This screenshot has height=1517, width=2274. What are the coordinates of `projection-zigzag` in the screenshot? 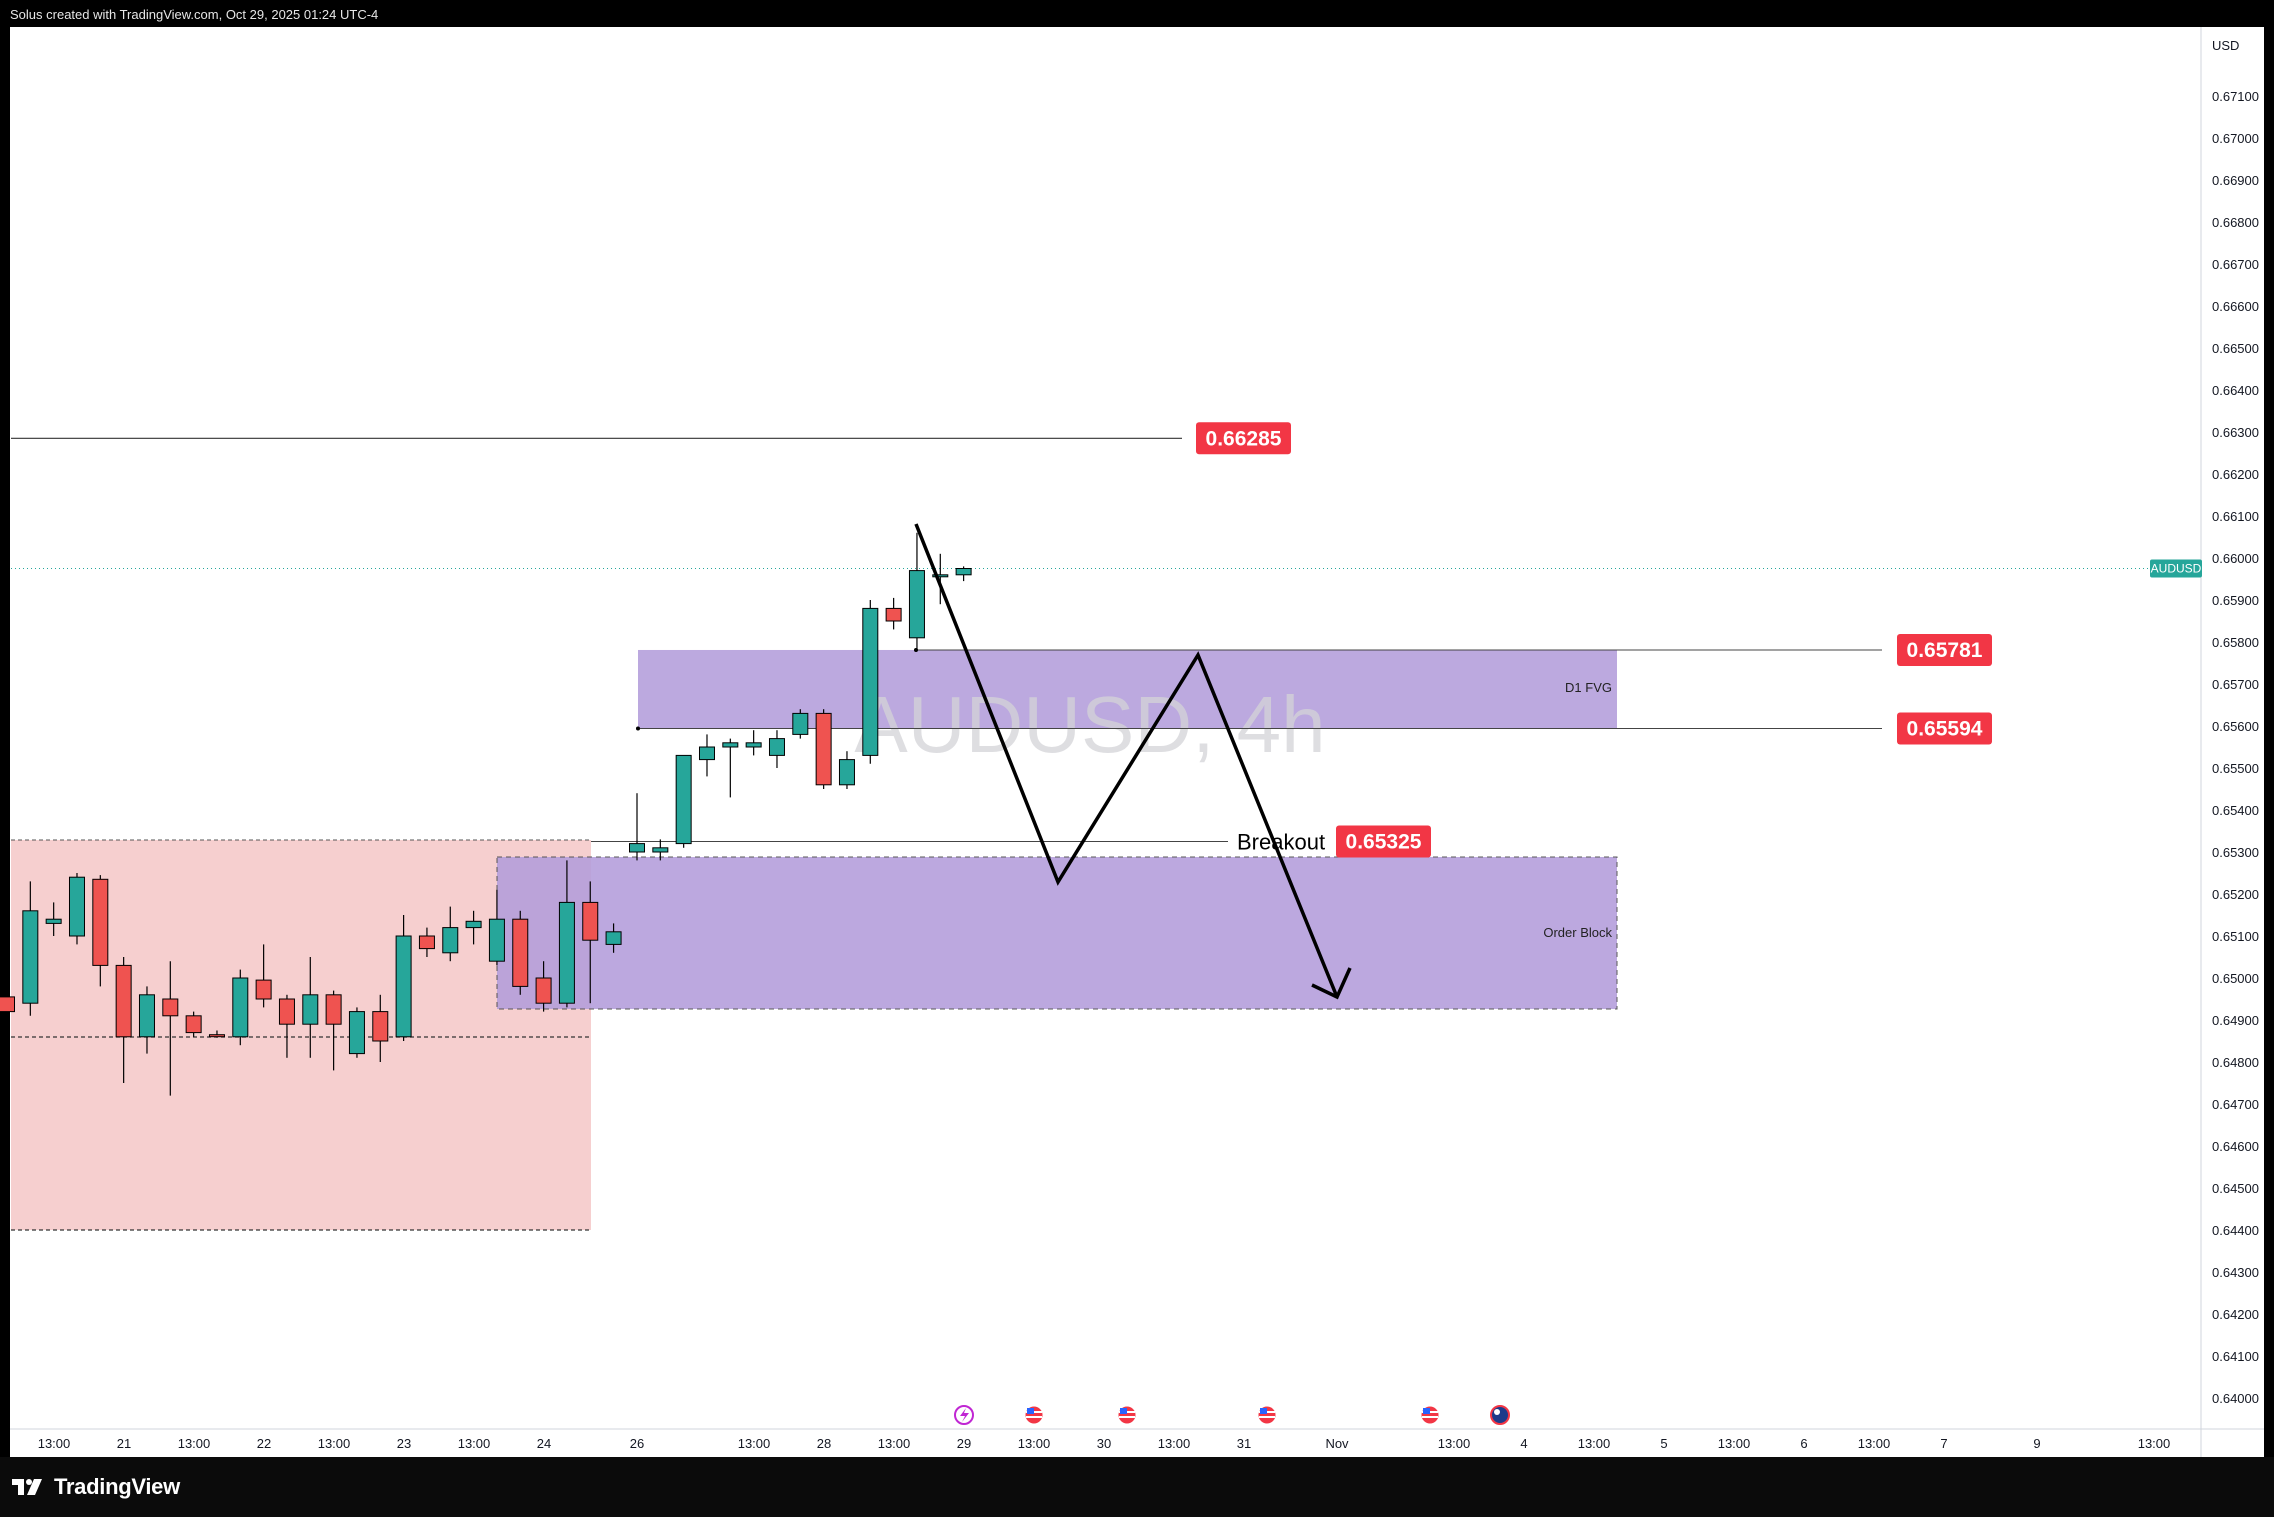 It's located at (1126, 760).